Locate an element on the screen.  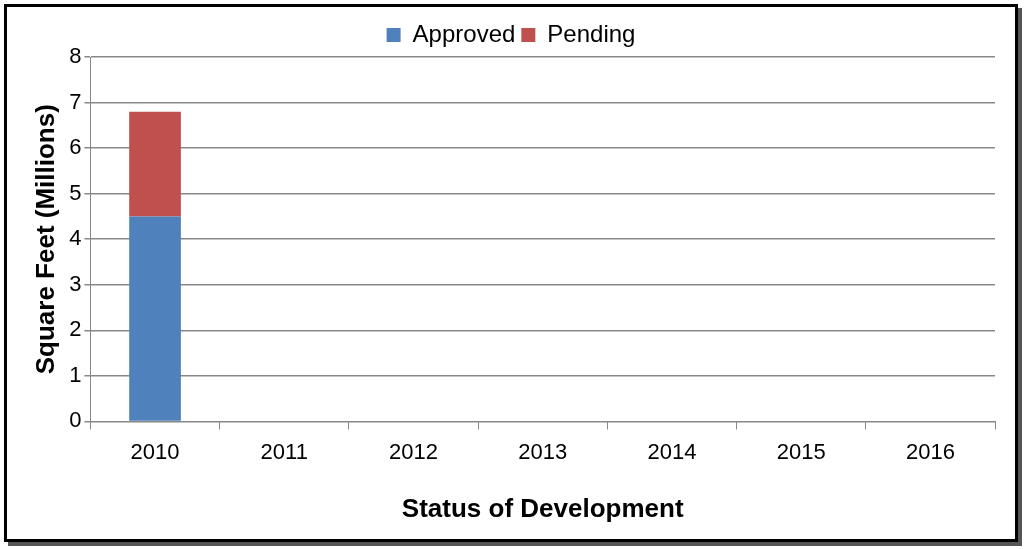
y-tick-label: 3 is located at coordinates (75, 283).